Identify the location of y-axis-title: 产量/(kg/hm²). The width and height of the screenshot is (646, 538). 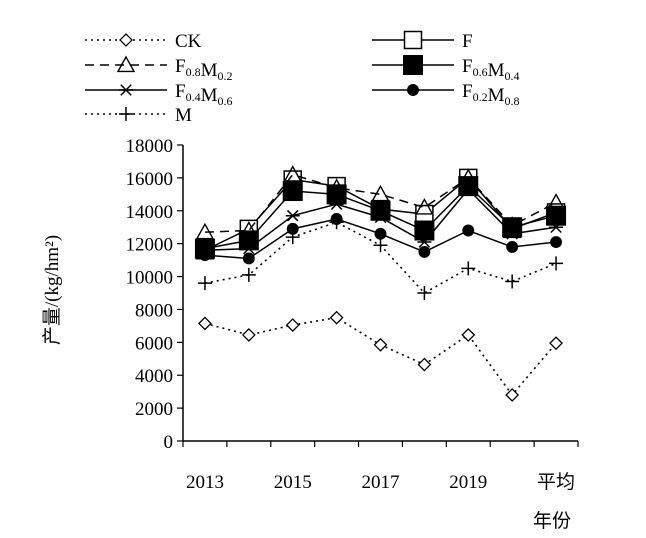
(52, 290).